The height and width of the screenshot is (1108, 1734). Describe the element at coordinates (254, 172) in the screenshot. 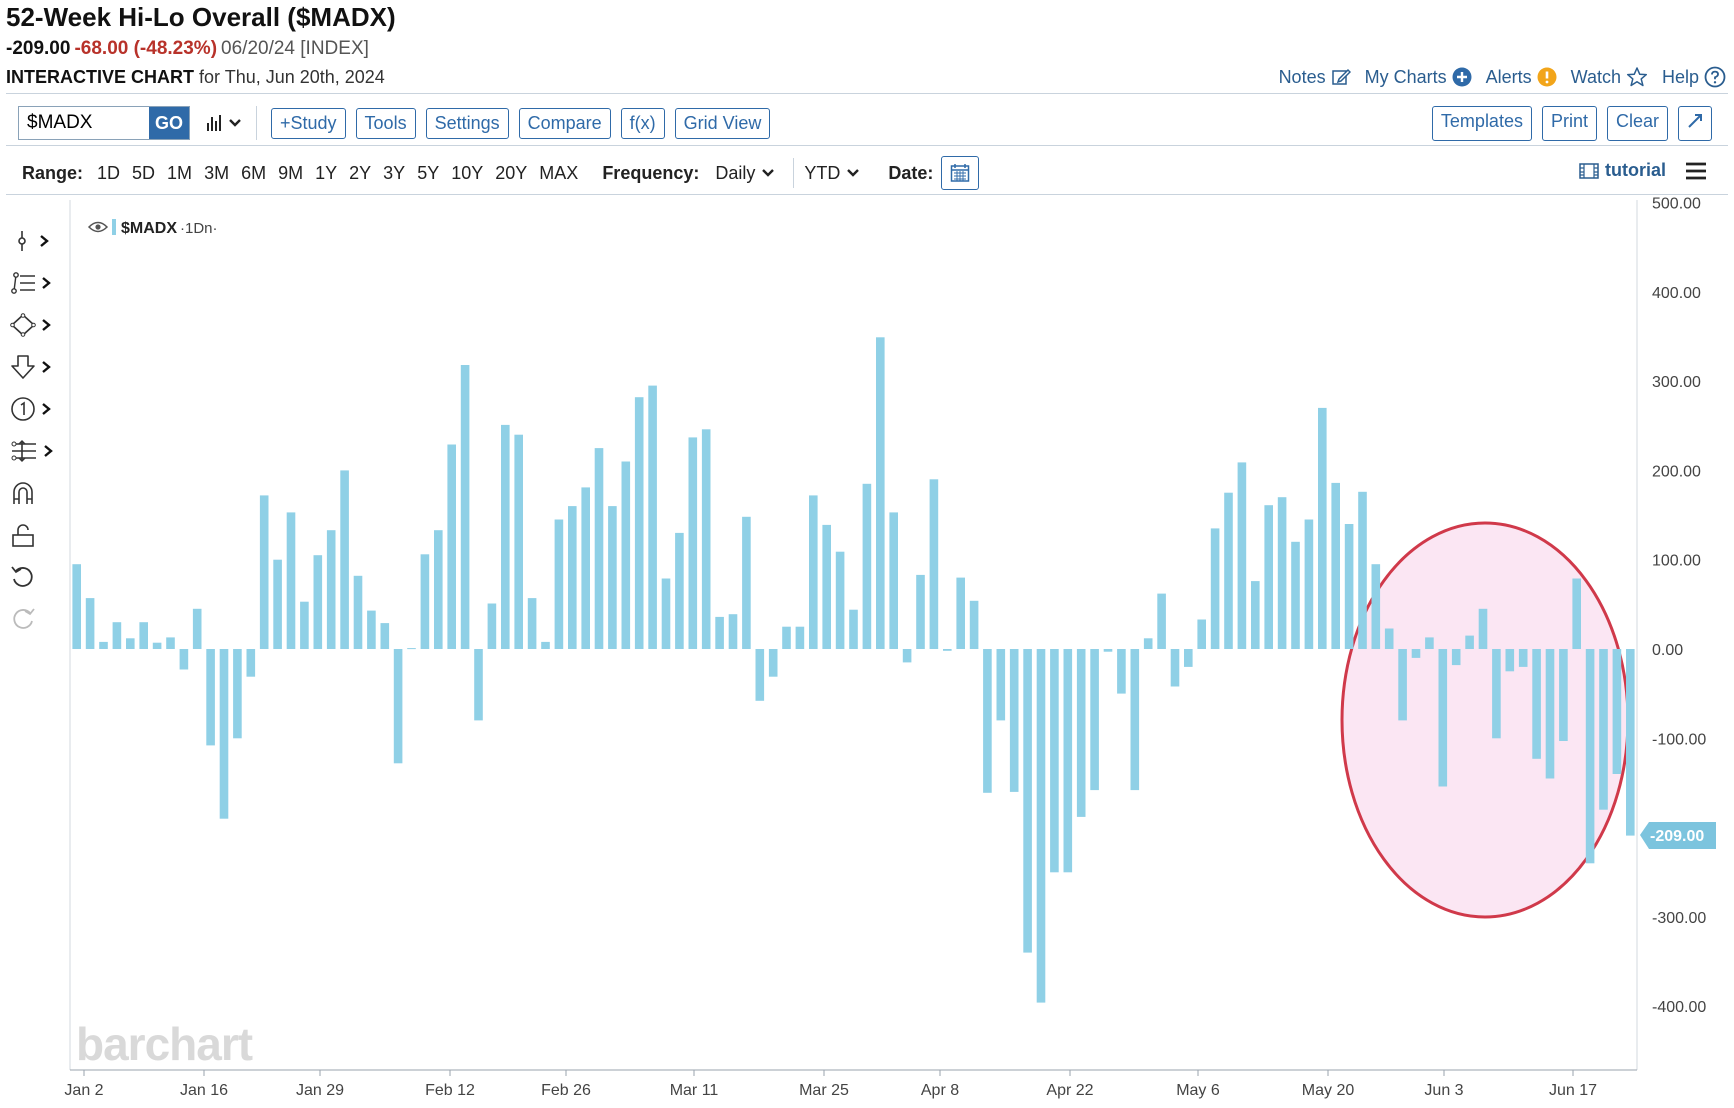

I see `range-6m: 6M` at that location.